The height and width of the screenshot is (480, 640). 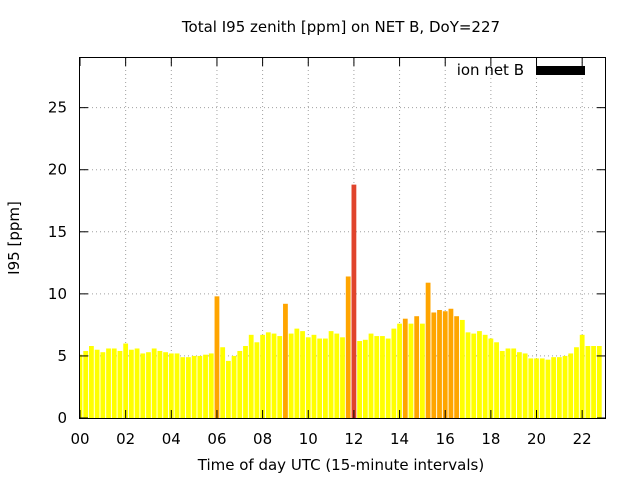 I want to click on chart-title: Total I95 zenith [ppm] on NET B, DoY=227, so click(x=340, y=27).